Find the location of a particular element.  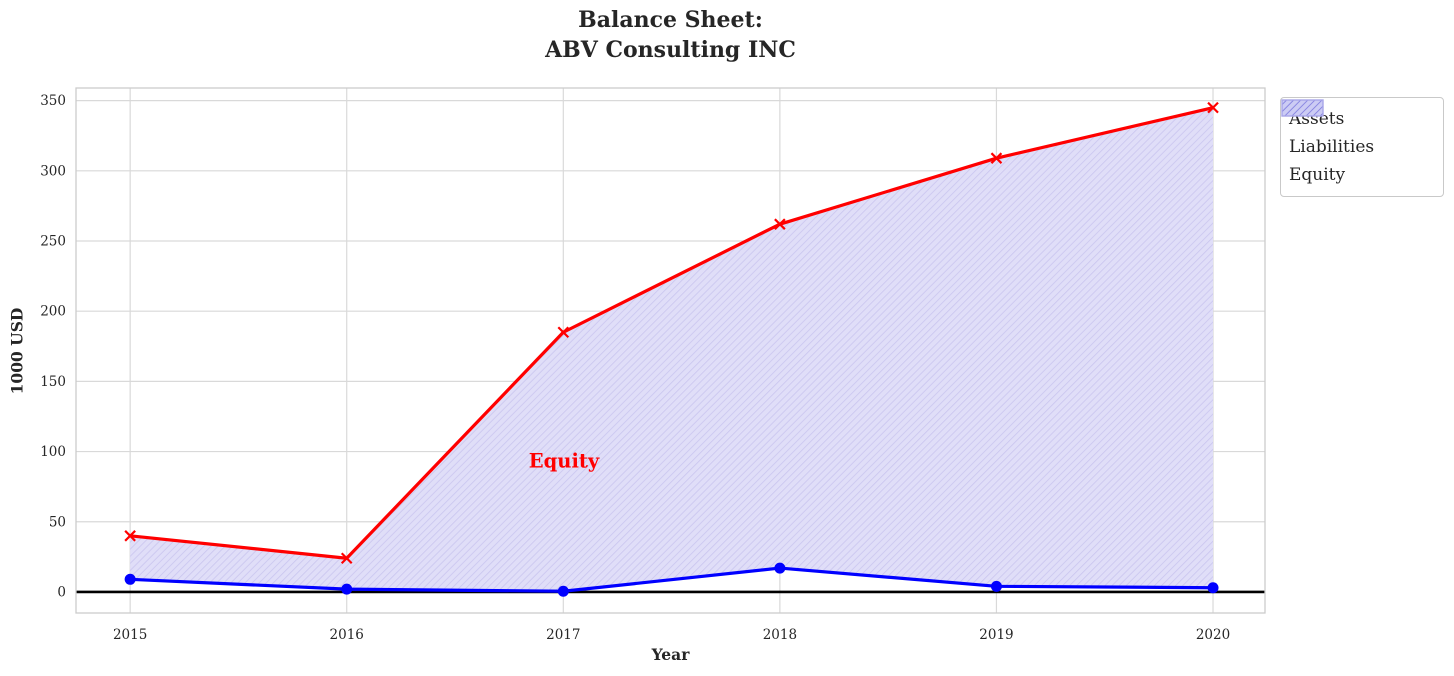

y-tick-label: 300 is located at coordinates (53, 171).